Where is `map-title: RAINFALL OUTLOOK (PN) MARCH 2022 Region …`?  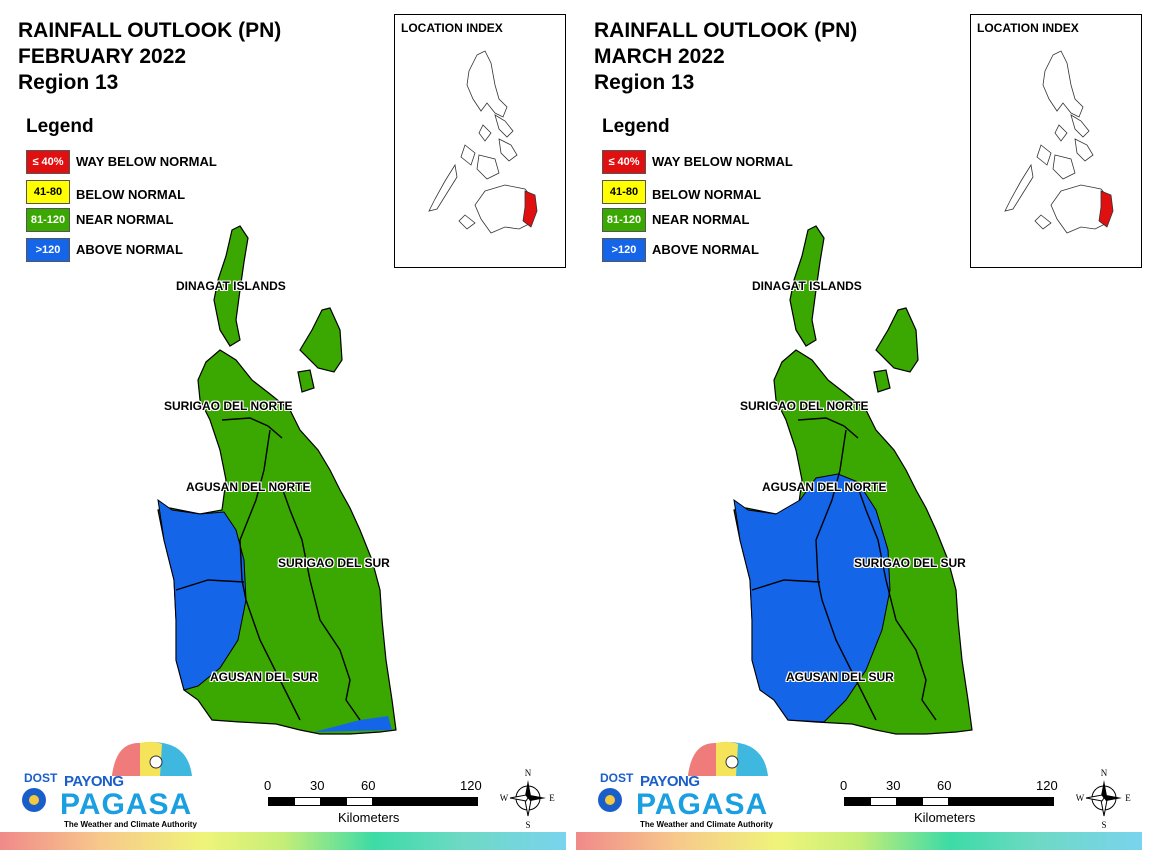
map-title: RAINFALL OUTLOOK (PN) MARCH 2022 Region … is located at coordinates (725, 57).